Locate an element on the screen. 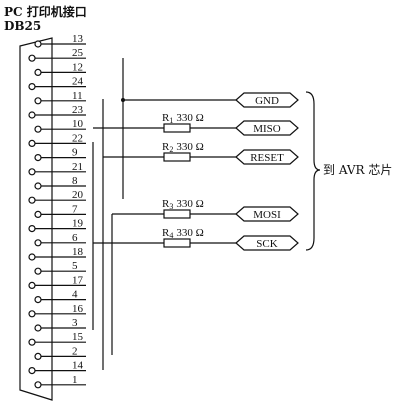 The image size is (400, 409). signal-tag-mosi is located at coordinates (267, 214).